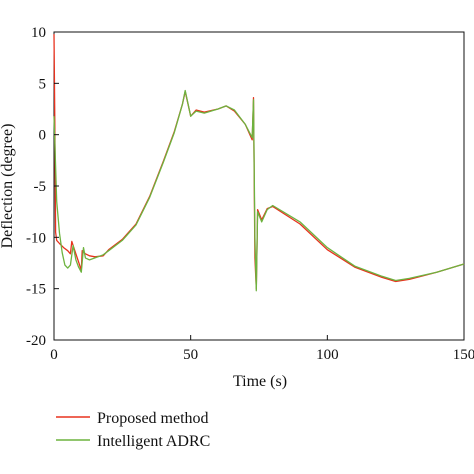 Image resolution: width=474 pixels, height=474 pixels. I want to click on x-axis-label: Time (s), so click(260, 381).